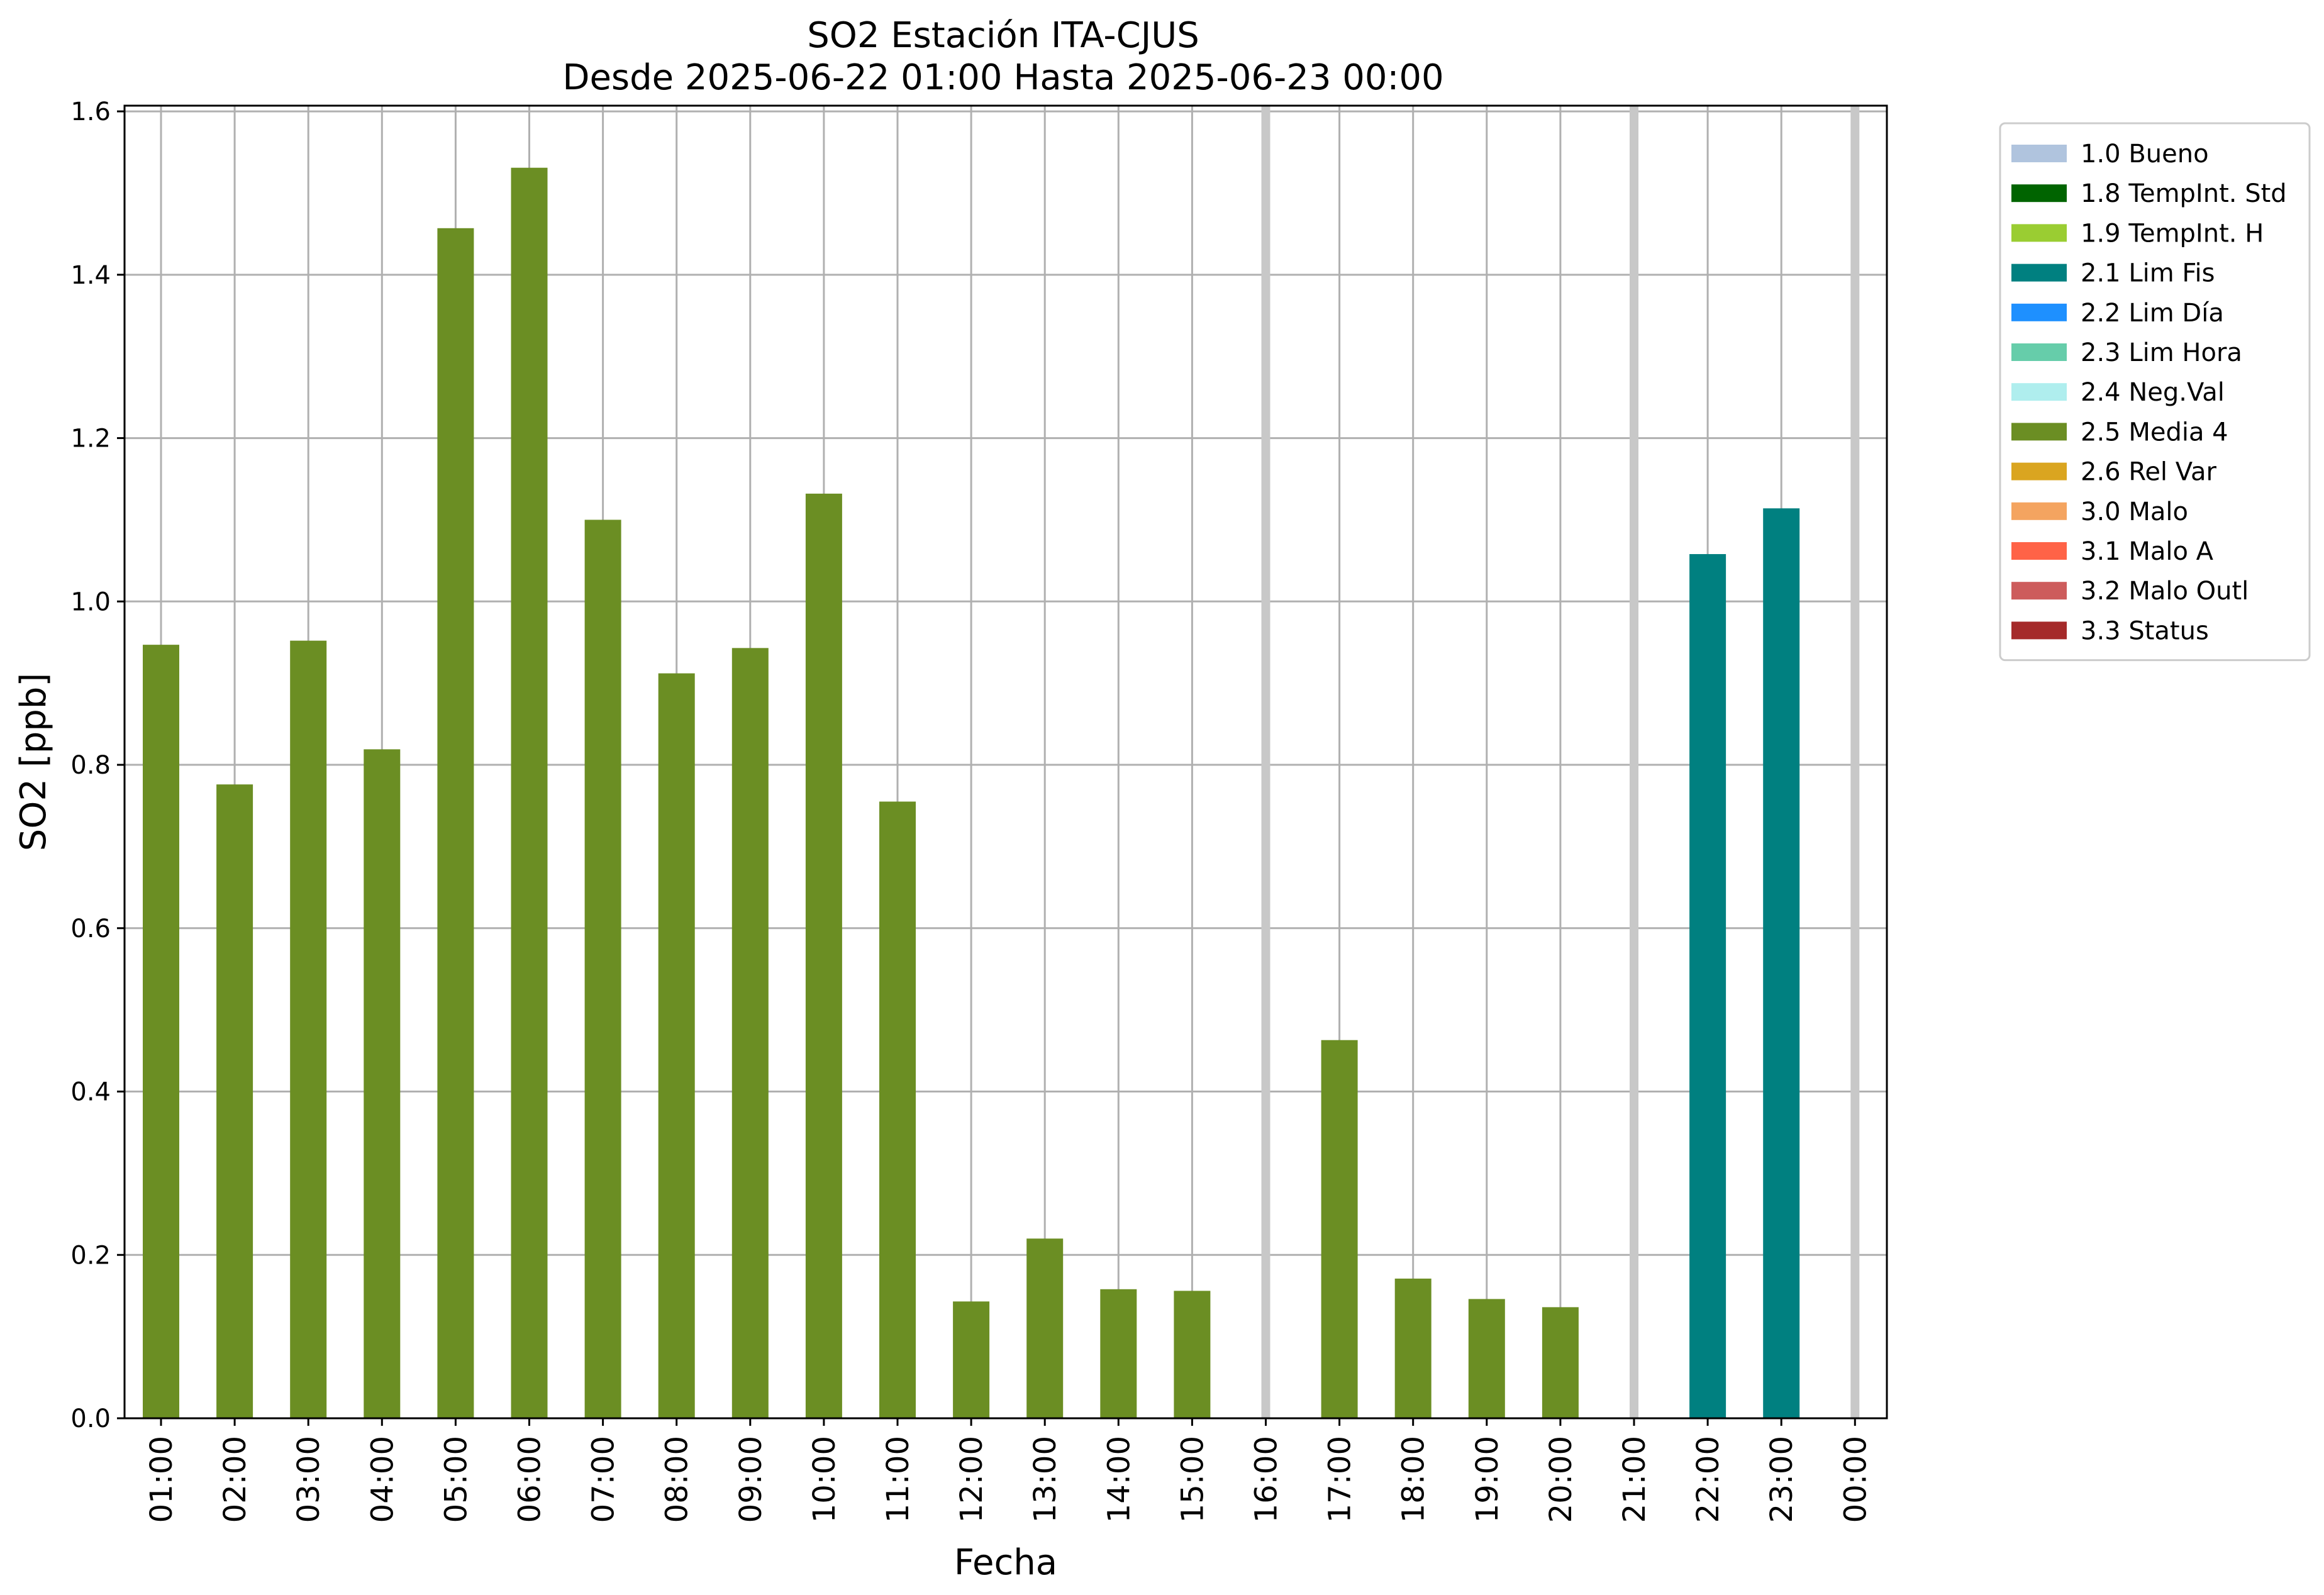  I want to click on x-tick-label: 17:00, so click(1340, 1479).